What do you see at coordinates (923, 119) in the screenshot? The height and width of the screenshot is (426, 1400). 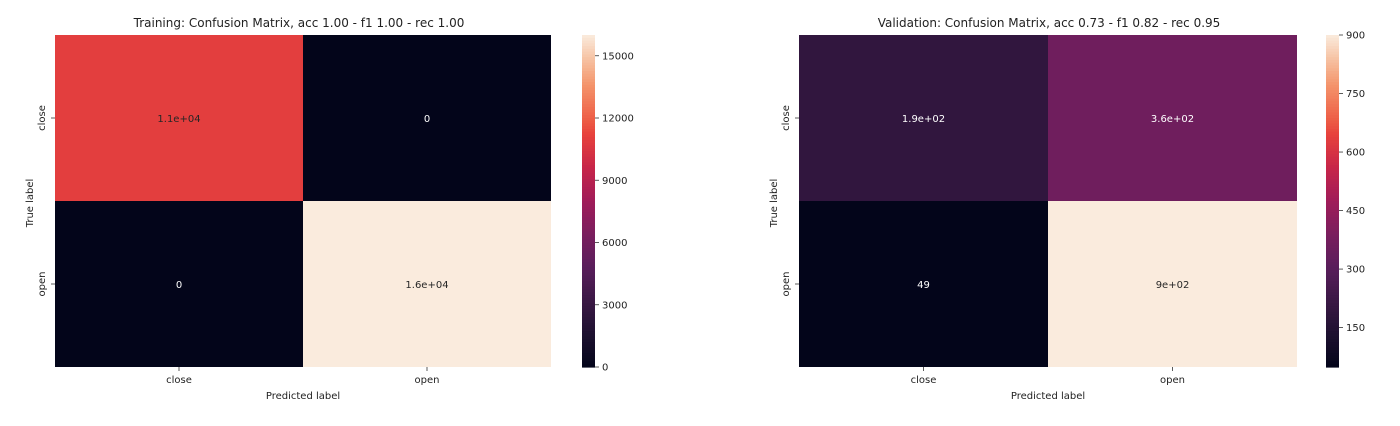 I see `cell-annotation: 1.9e+02` at bounding box center [923, 119].